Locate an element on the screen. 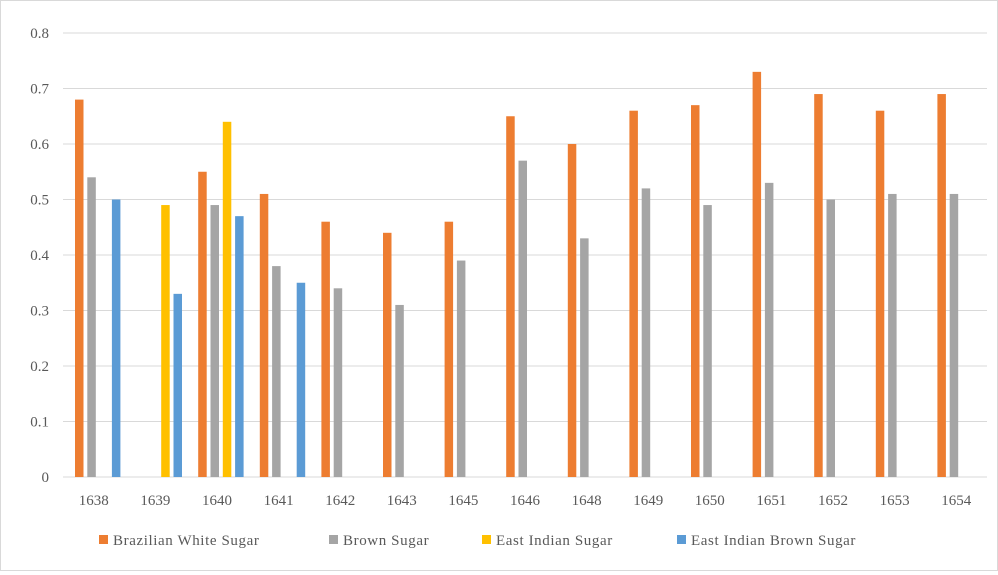  legend-item: Brazilian White Sugar is located at coordinates (179, 541).